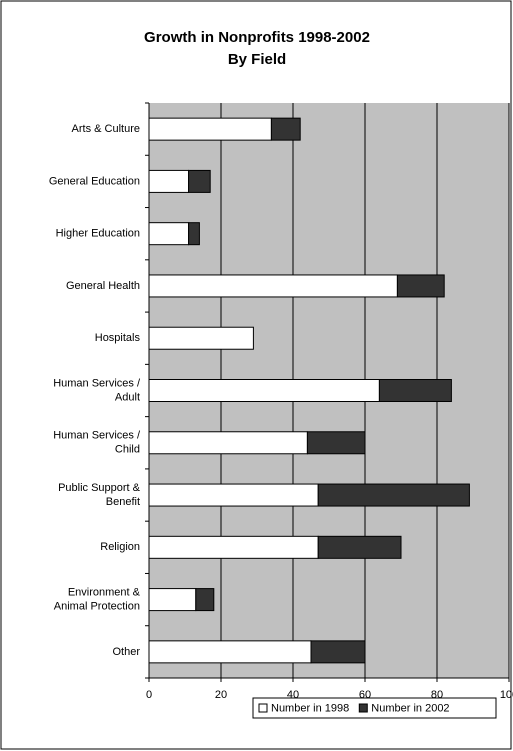 The height and width of the screenshot is (751, 513). What do you see at coordinates (94, 181) in the screenshot?
I see `y-tick-label: General Education` at bounding box center [94, 181].